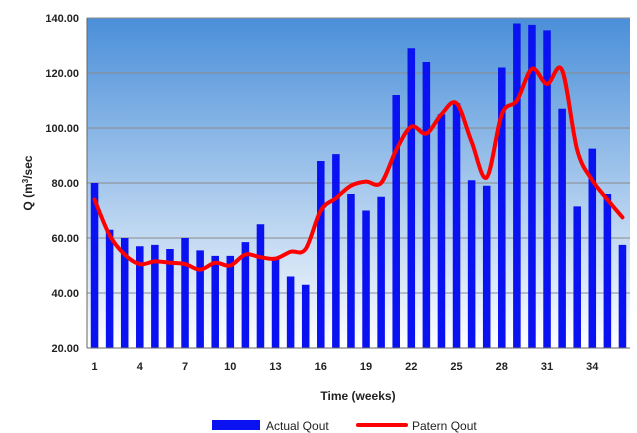 Image resolution: width=637 pixels, height=433 pixels. What do you see at coordinates (456, 367) in the screenshot?
I see `x-tick-label: 25` at bounding box center [456, 367].